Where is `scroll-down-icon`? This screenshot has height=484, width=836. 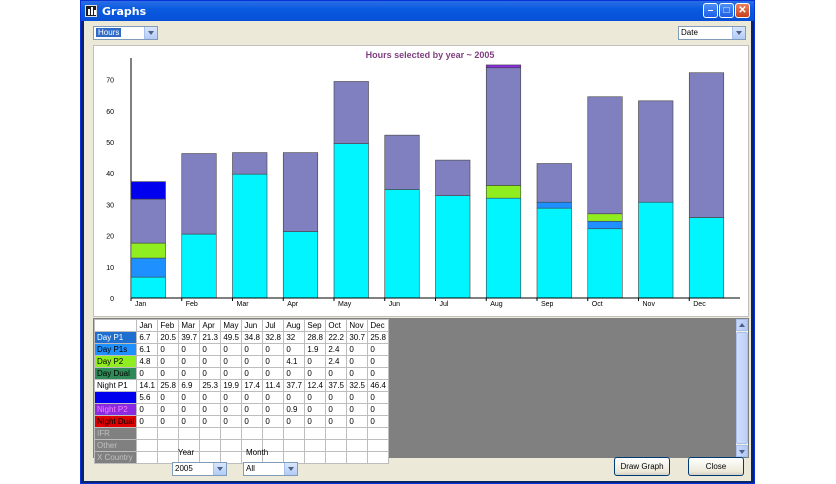 scroll-down-icon is located at coordinates (742, 451).